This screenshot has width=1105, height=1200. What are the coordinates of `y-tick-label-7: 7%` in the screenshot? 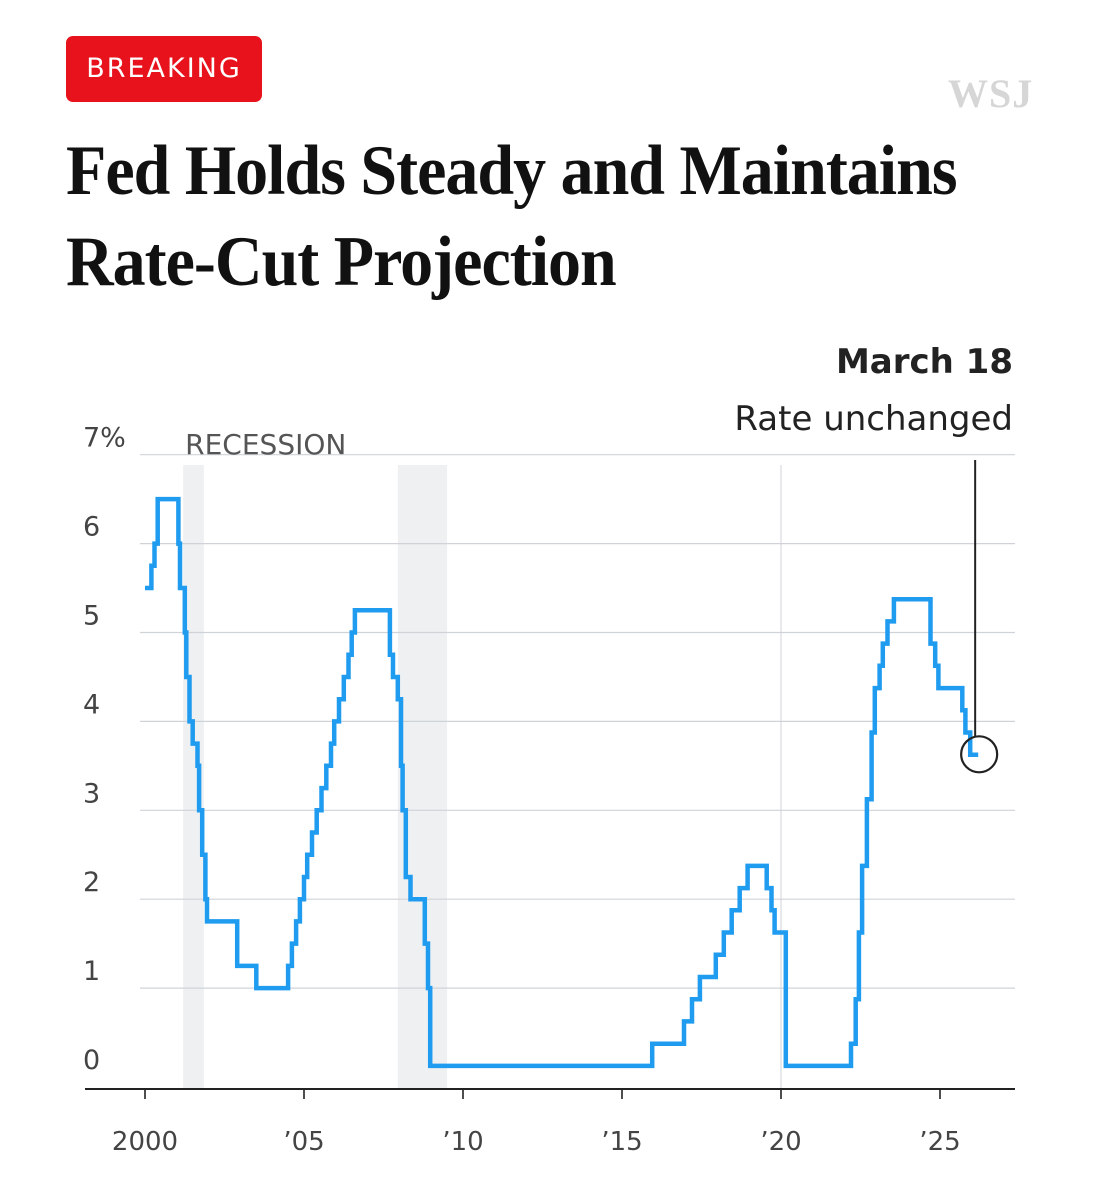 It's located at (104, 438).